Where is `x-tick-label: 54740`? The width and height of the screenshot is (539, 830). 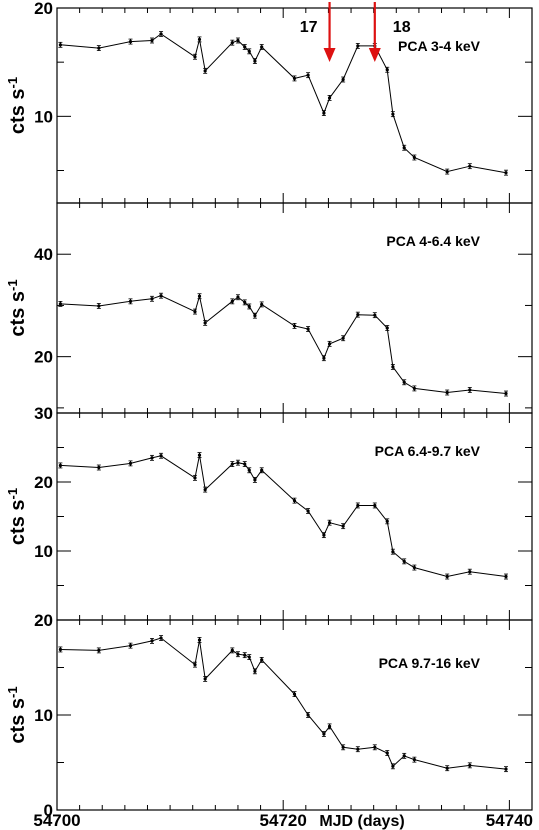 x-tick-label: 54740 is located at coordinates (509, 820).